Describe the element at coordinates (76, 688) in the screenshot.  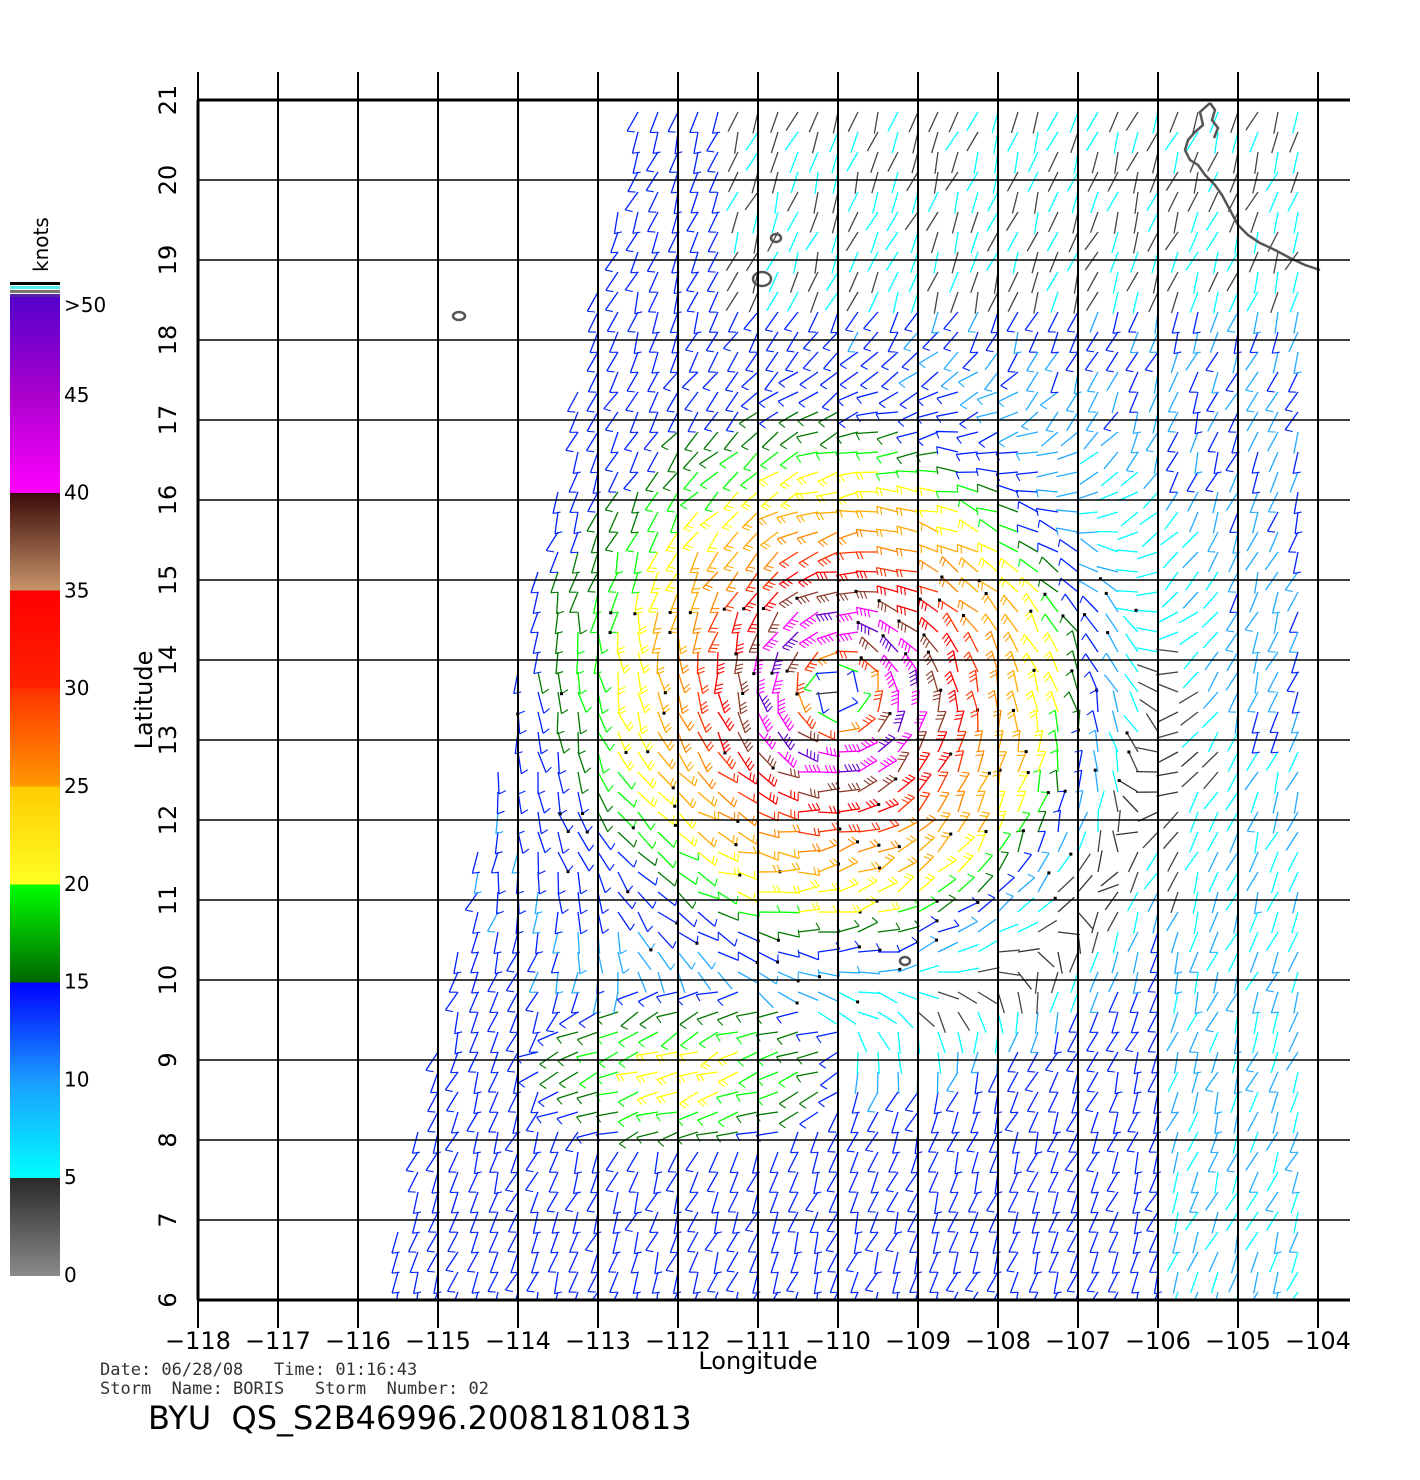
I see `colorbar-tick-label: 30` at that location.